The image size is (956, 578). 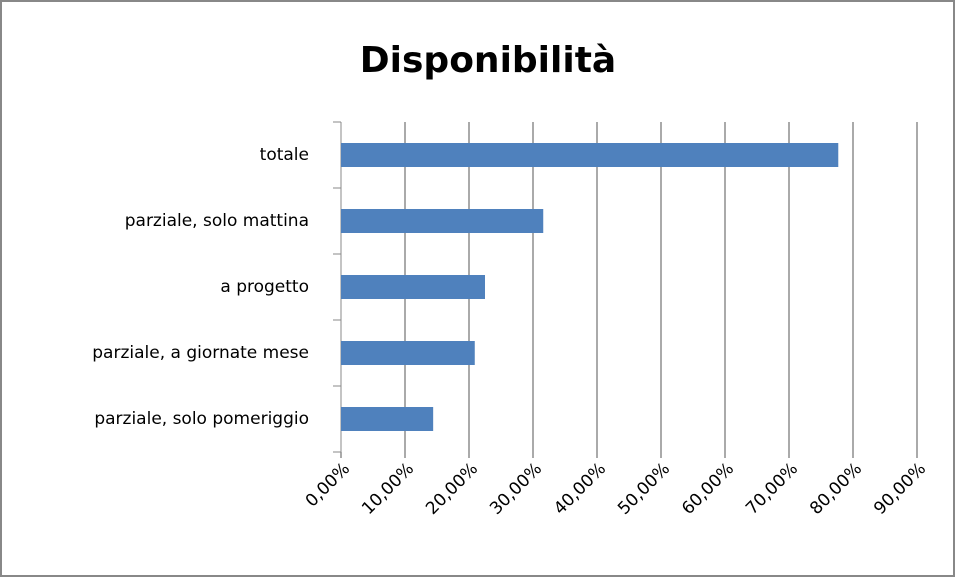 I want to click on y-tick-label: parziale, solo pomeriggio, so click(x=201, y=419).